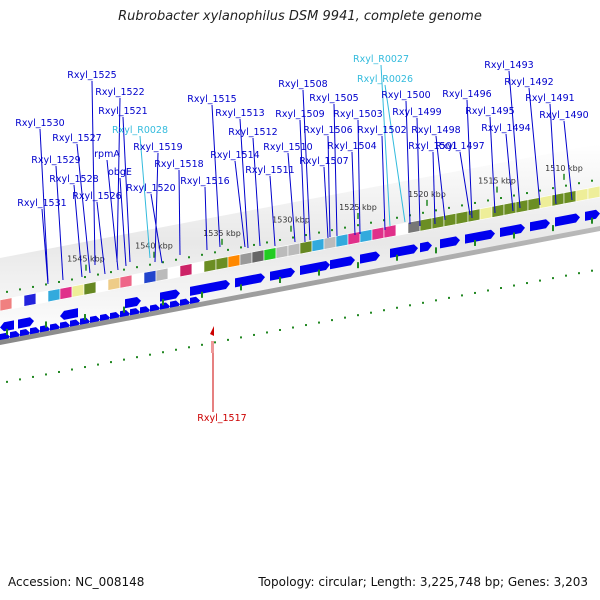  I want to click on gene-label: Rxyl_1491, so click(549, 98).